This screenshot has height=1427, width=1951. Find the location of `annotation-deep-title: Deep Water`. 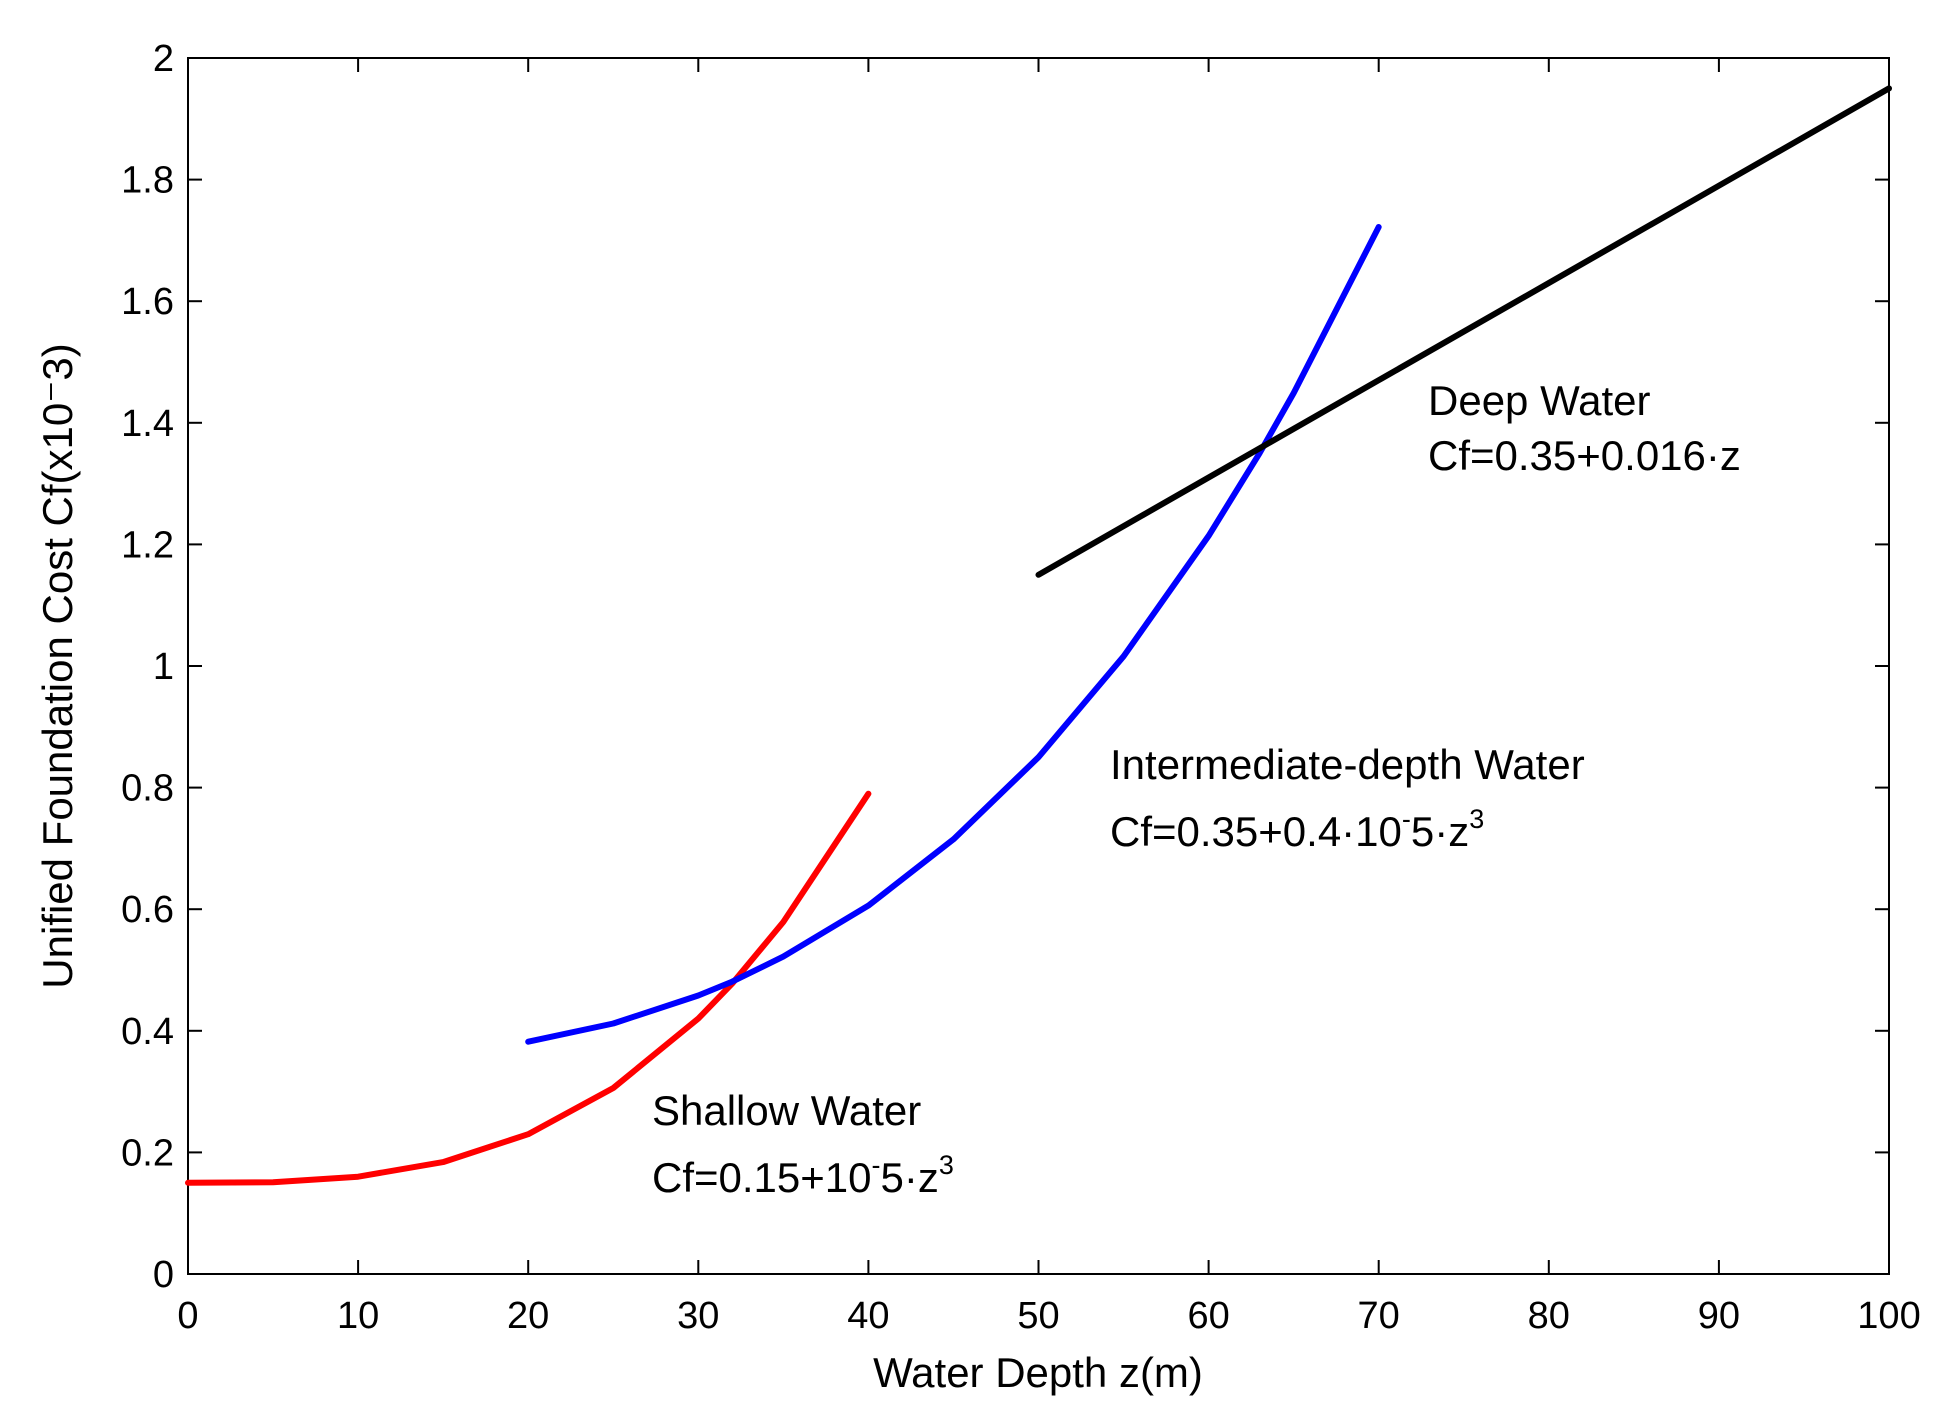

annotation-deep-title: Deep Water is located at coordinates (1539, 400).